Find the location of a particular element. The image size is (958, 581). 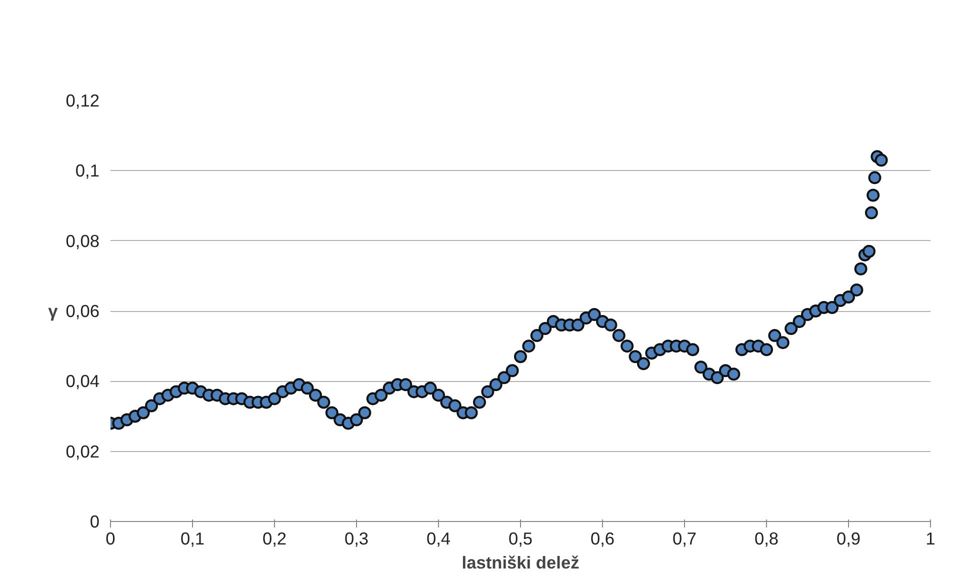

x-tick-label: 0,7 is located at coordinates (684, 538).